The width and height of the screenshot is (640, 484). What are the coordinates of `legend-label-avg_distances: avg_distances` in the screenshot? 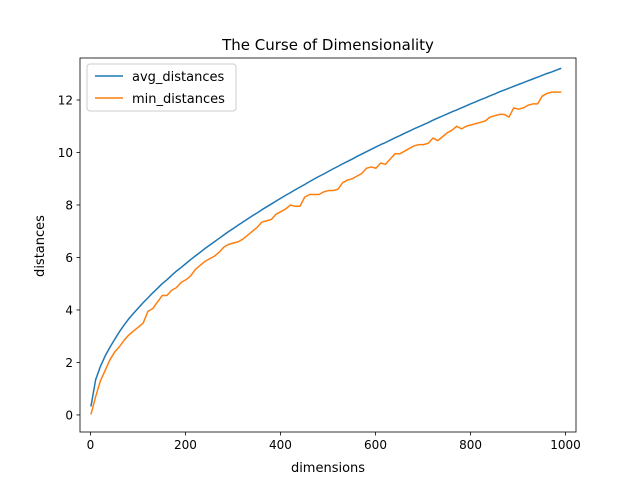 It's located at (178, 77).